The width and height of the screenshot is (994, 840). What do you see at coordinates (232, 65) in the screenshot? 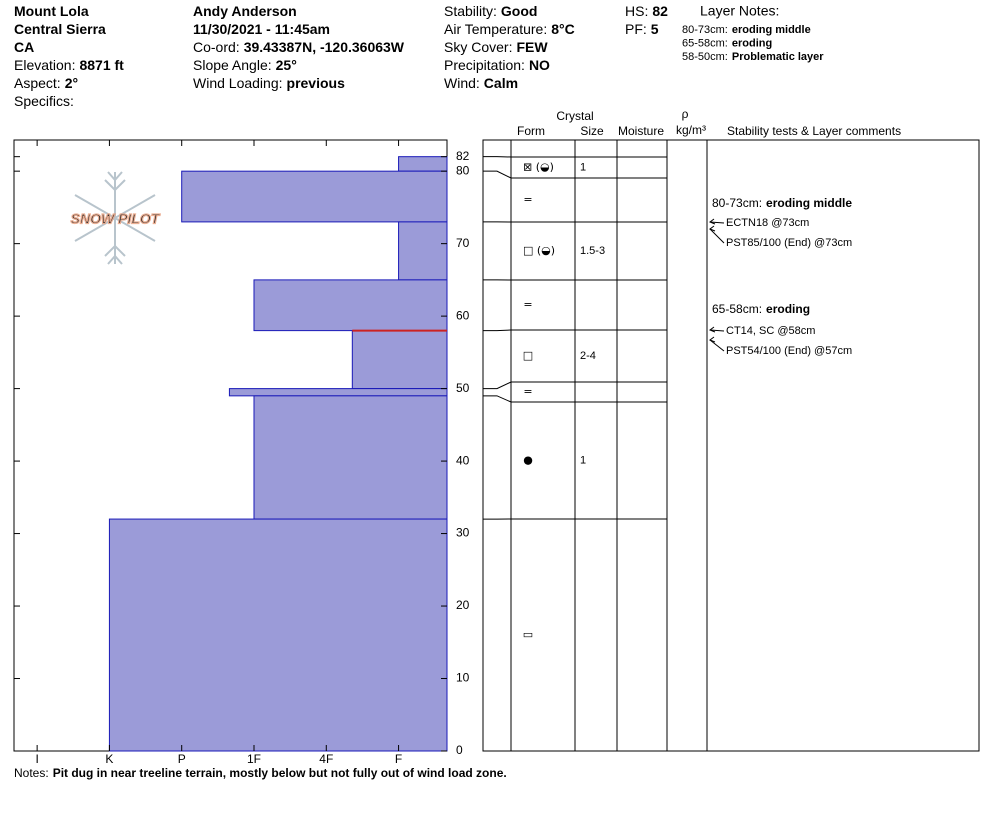
I see `header-field-label: Slope Angle:` at bounding box center [232, 65].